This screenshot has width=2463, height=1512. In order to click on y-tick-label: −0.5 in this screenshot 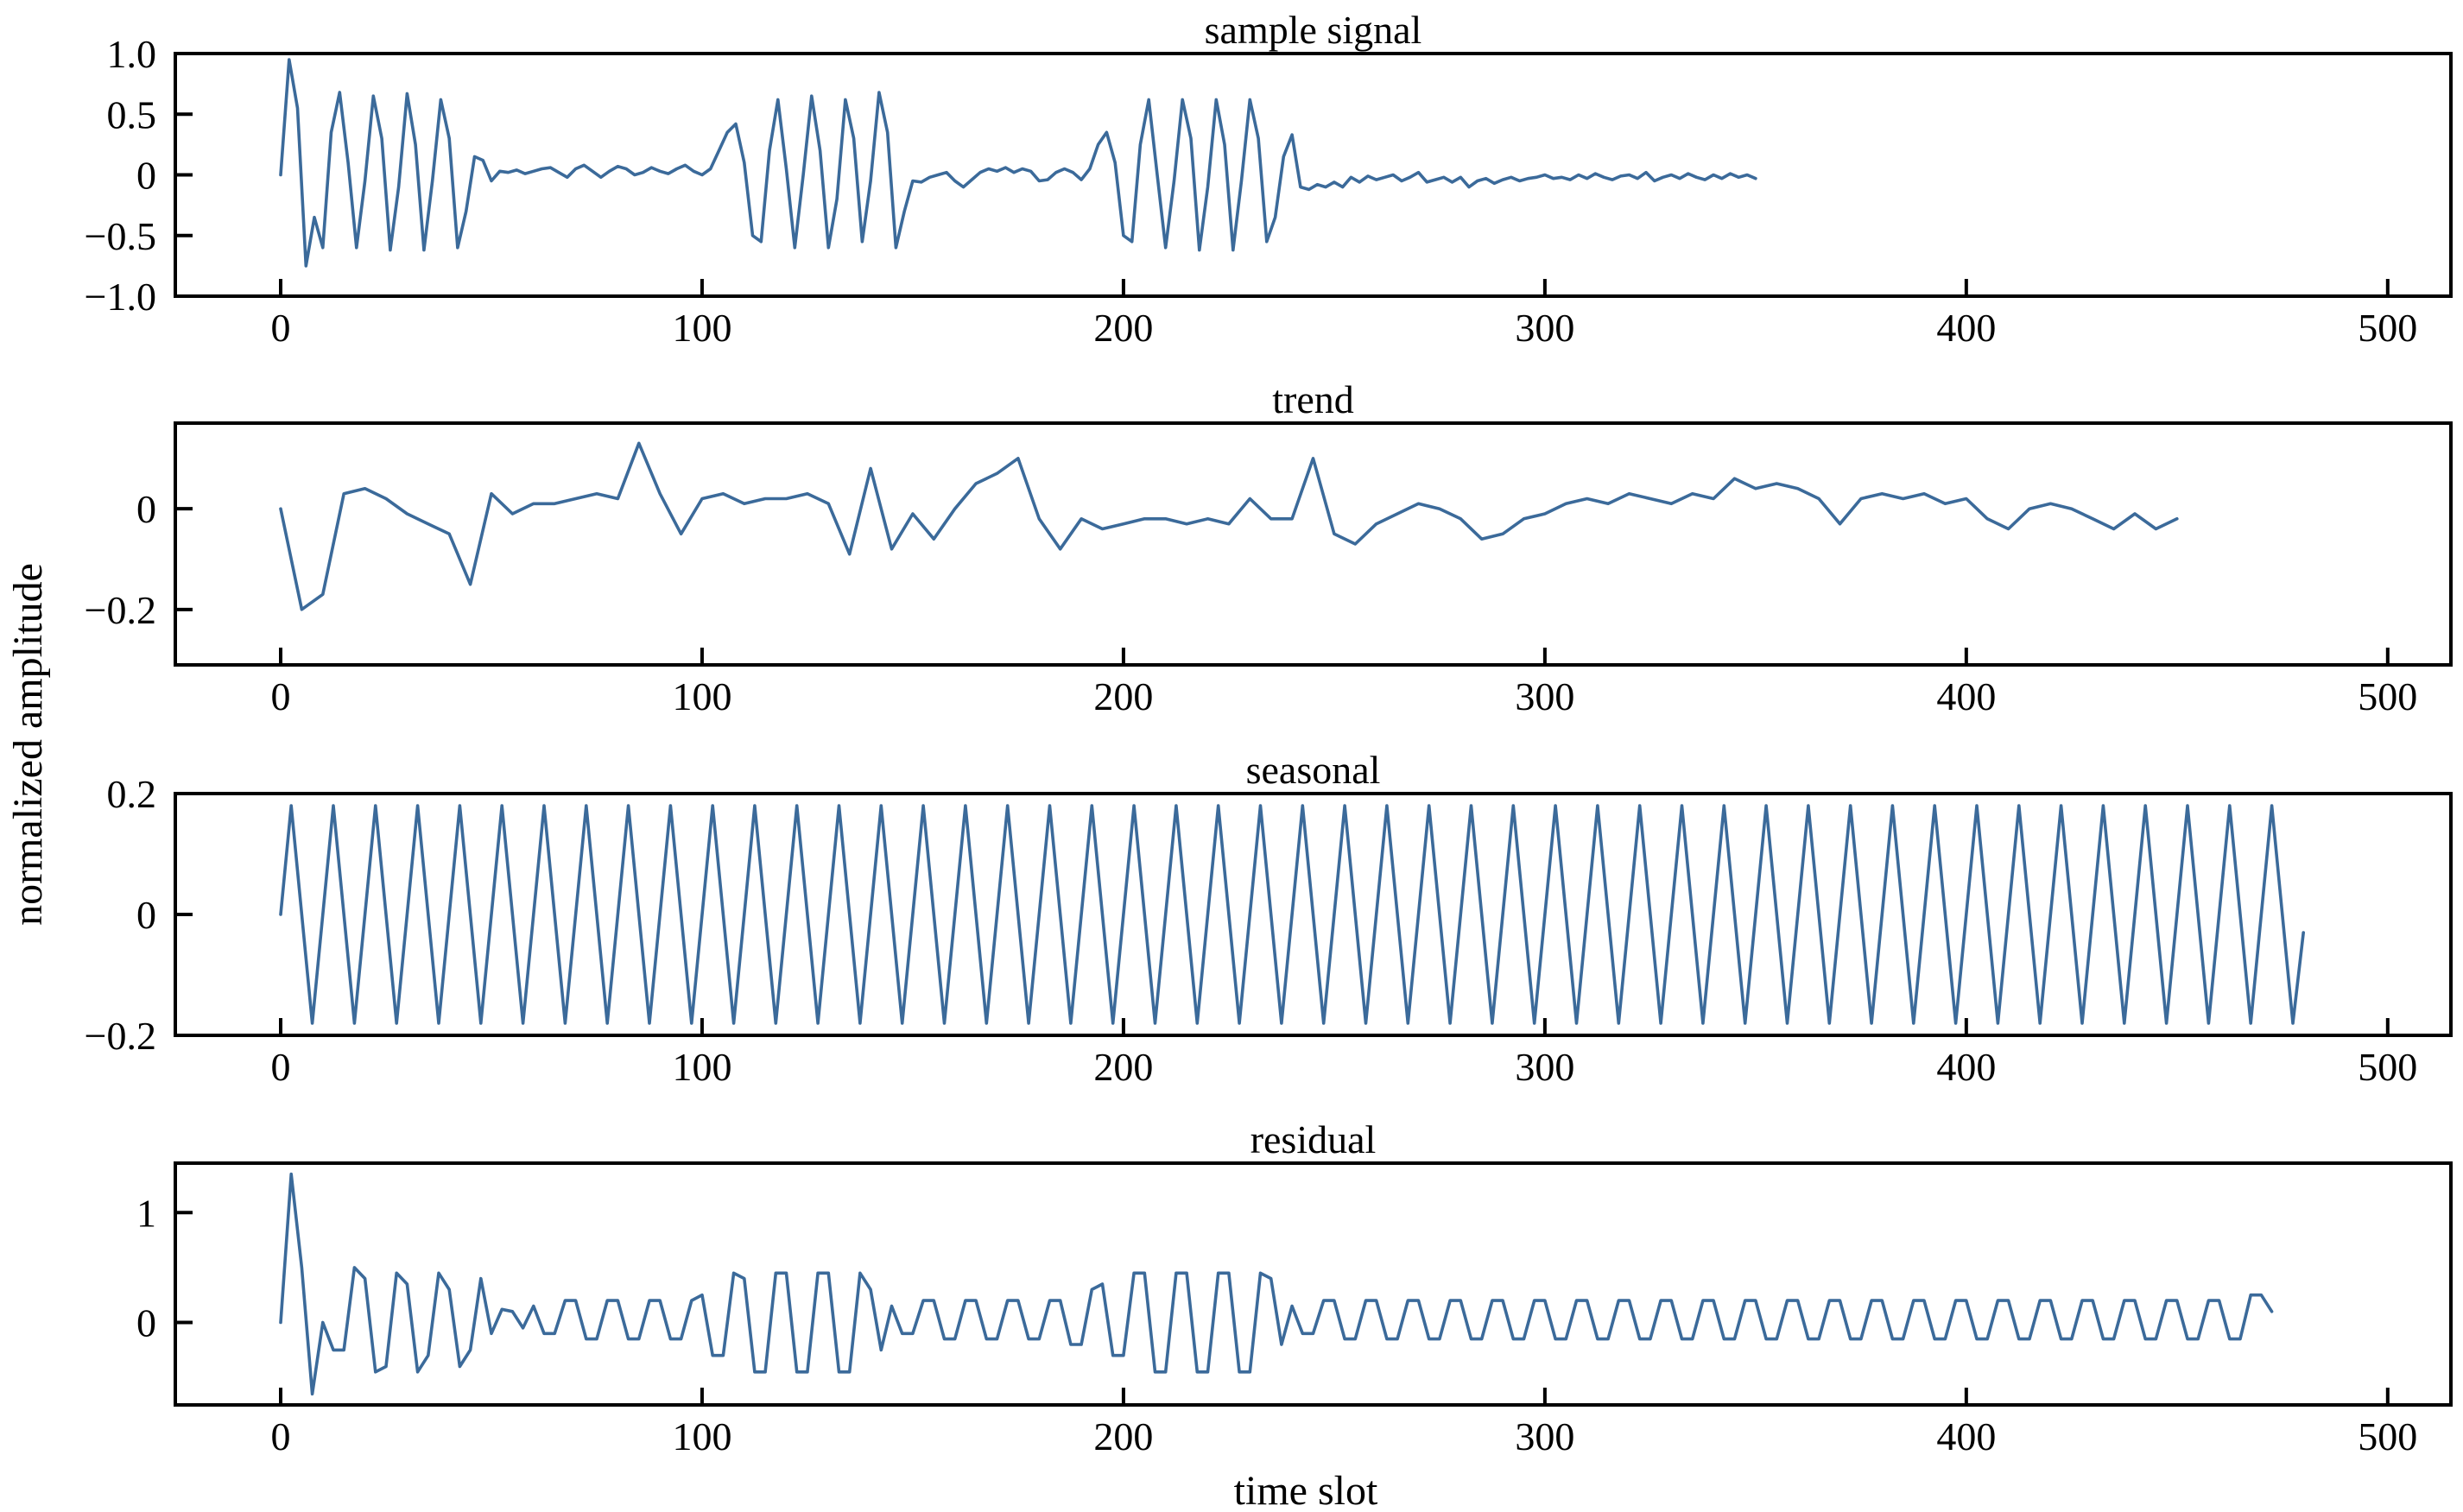, I will do `click(121, 236)`.